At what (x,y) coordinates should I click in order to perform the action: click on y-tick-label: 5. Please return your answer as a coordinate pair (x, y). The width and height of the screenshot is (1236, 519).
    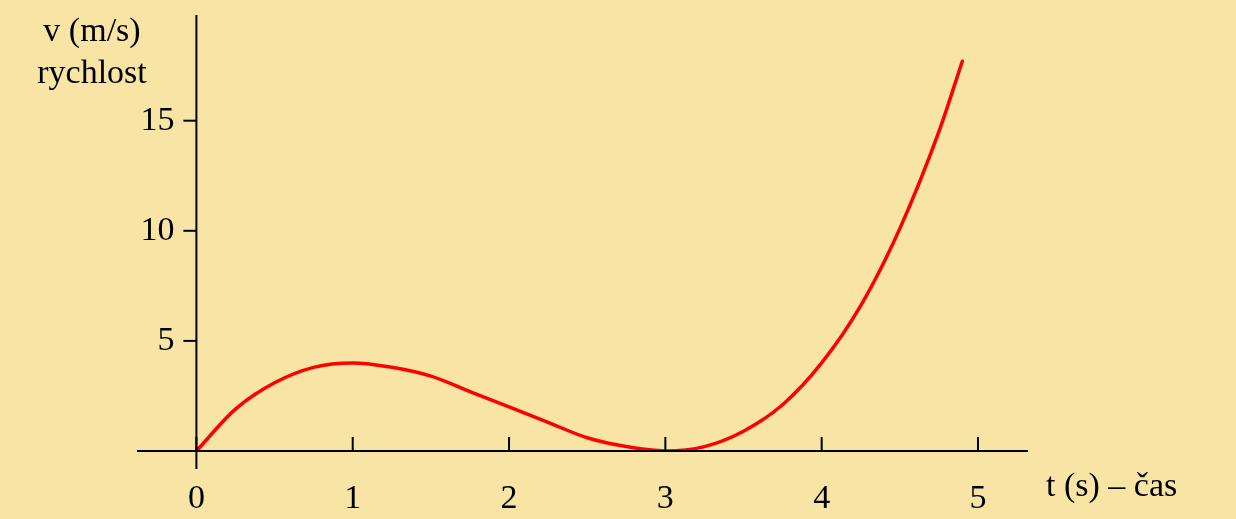
    Looking at the image, I should click on (166, 338).